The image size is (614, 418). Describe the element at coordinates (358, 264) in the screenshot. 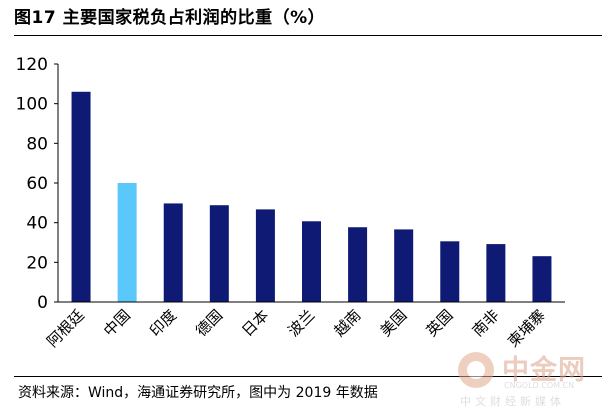

I see `bar-越南` at that location.